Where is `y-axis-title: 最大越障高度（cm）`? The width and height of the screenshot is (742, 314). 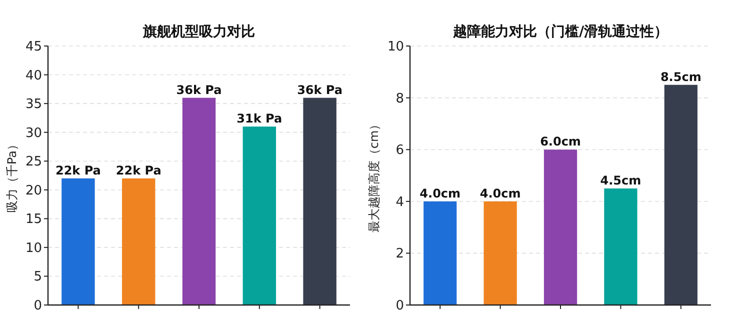 y-axis-title: 最大越障高度（cm） is located at coordinates (374, 175).